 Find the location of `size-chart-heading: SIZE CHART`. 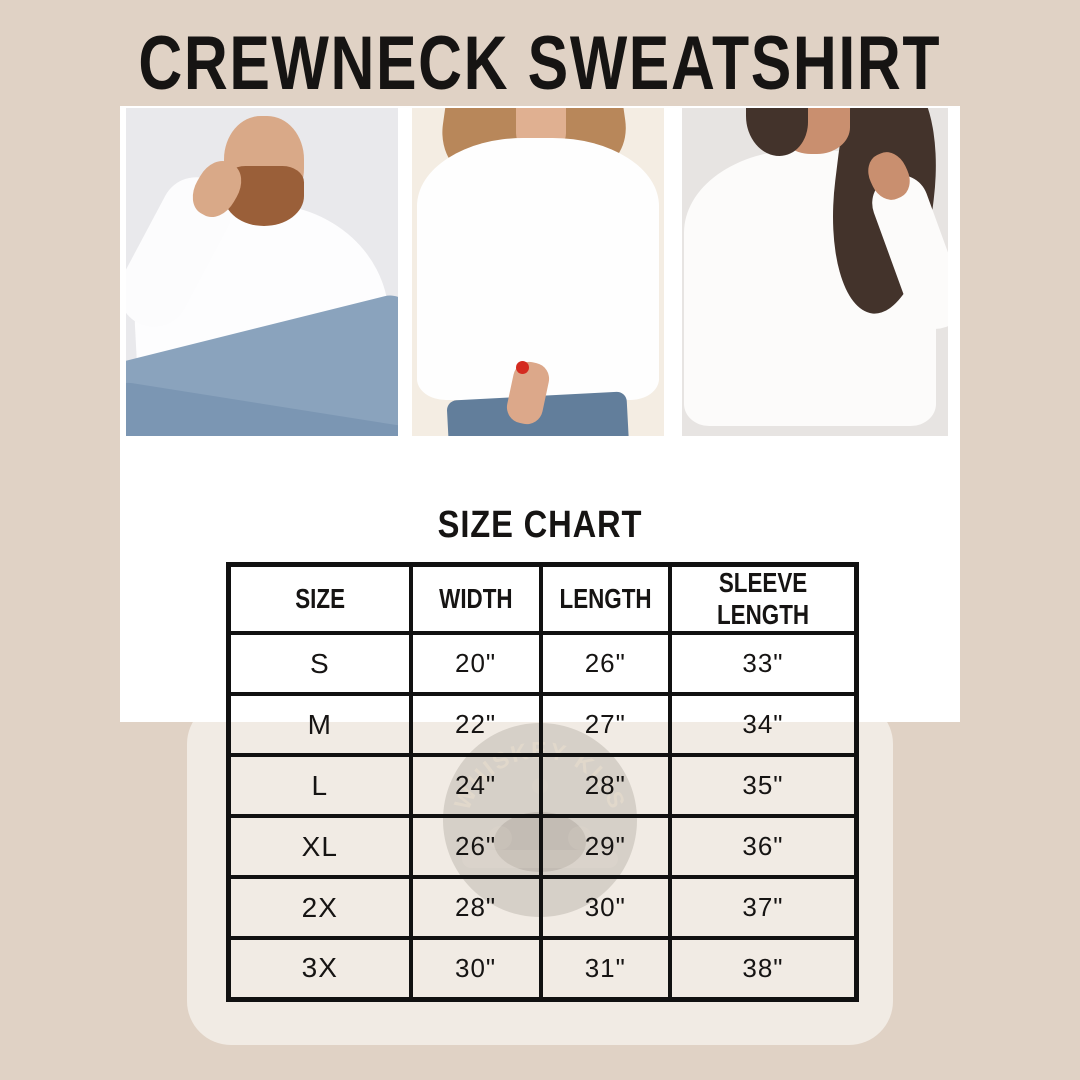

size-chart-heading: SIZE CHART is located at coordinates (540, 525).